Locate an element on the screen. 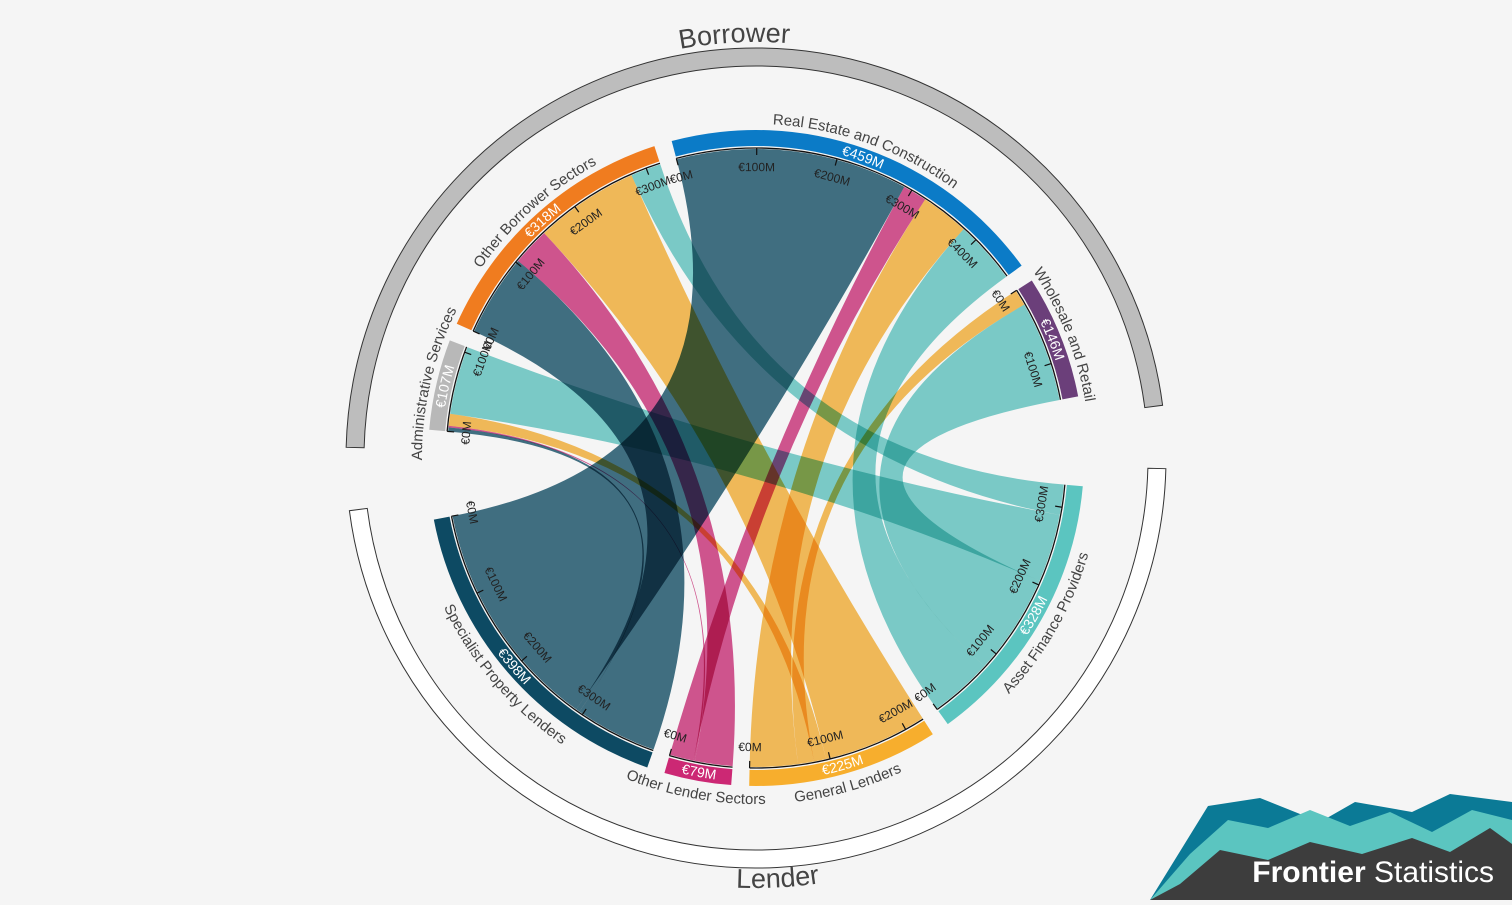 Image resolution: width=1512 pixels, height=905 pixels. tick-label-gl-0: €0M is located at coordinates (750, 747).